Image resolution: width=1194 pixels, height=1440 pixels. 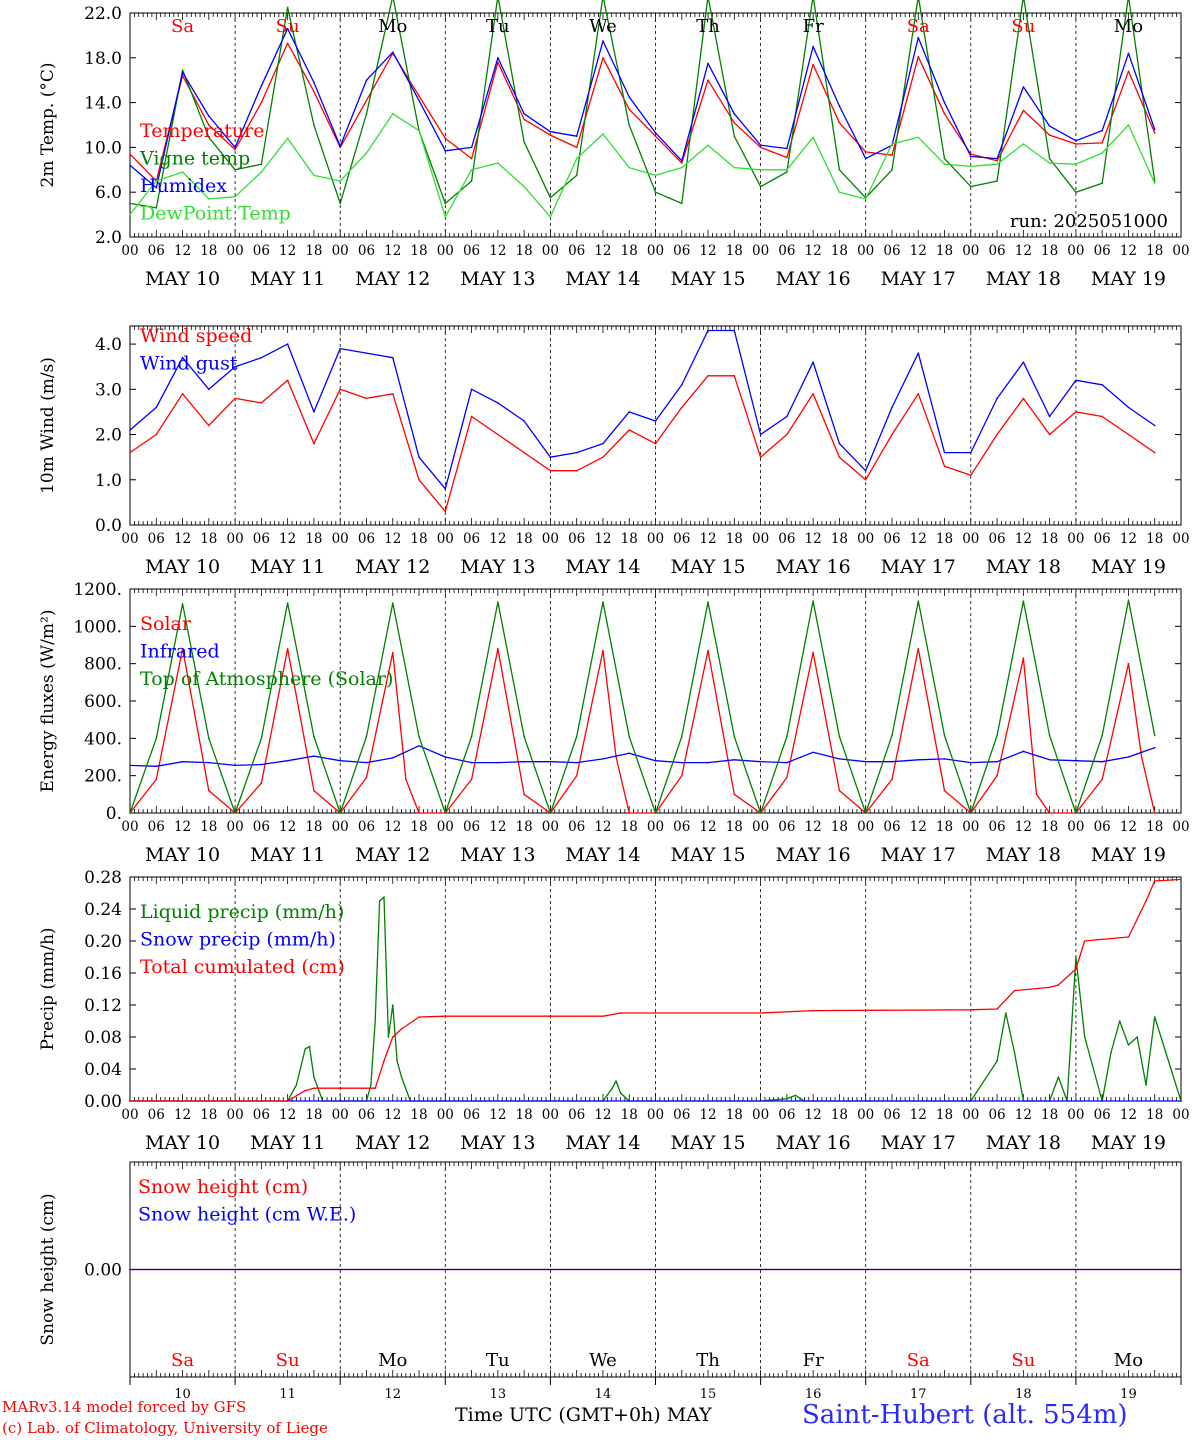 What do you see at coordinates (202, 131) in the screenshot?
I see `legend-entry: Temperature` at bounding box center [202, 131].